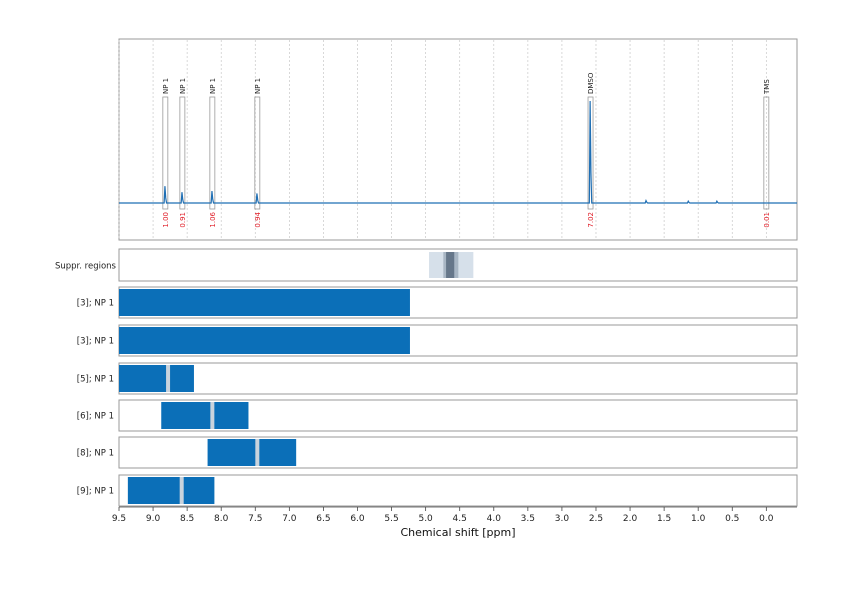 The height and width of the screenshot is (595, 842). Describe the element at coordinates (766, 519) in the screenshot. I see `x-tick-label: 0.0` at that location.